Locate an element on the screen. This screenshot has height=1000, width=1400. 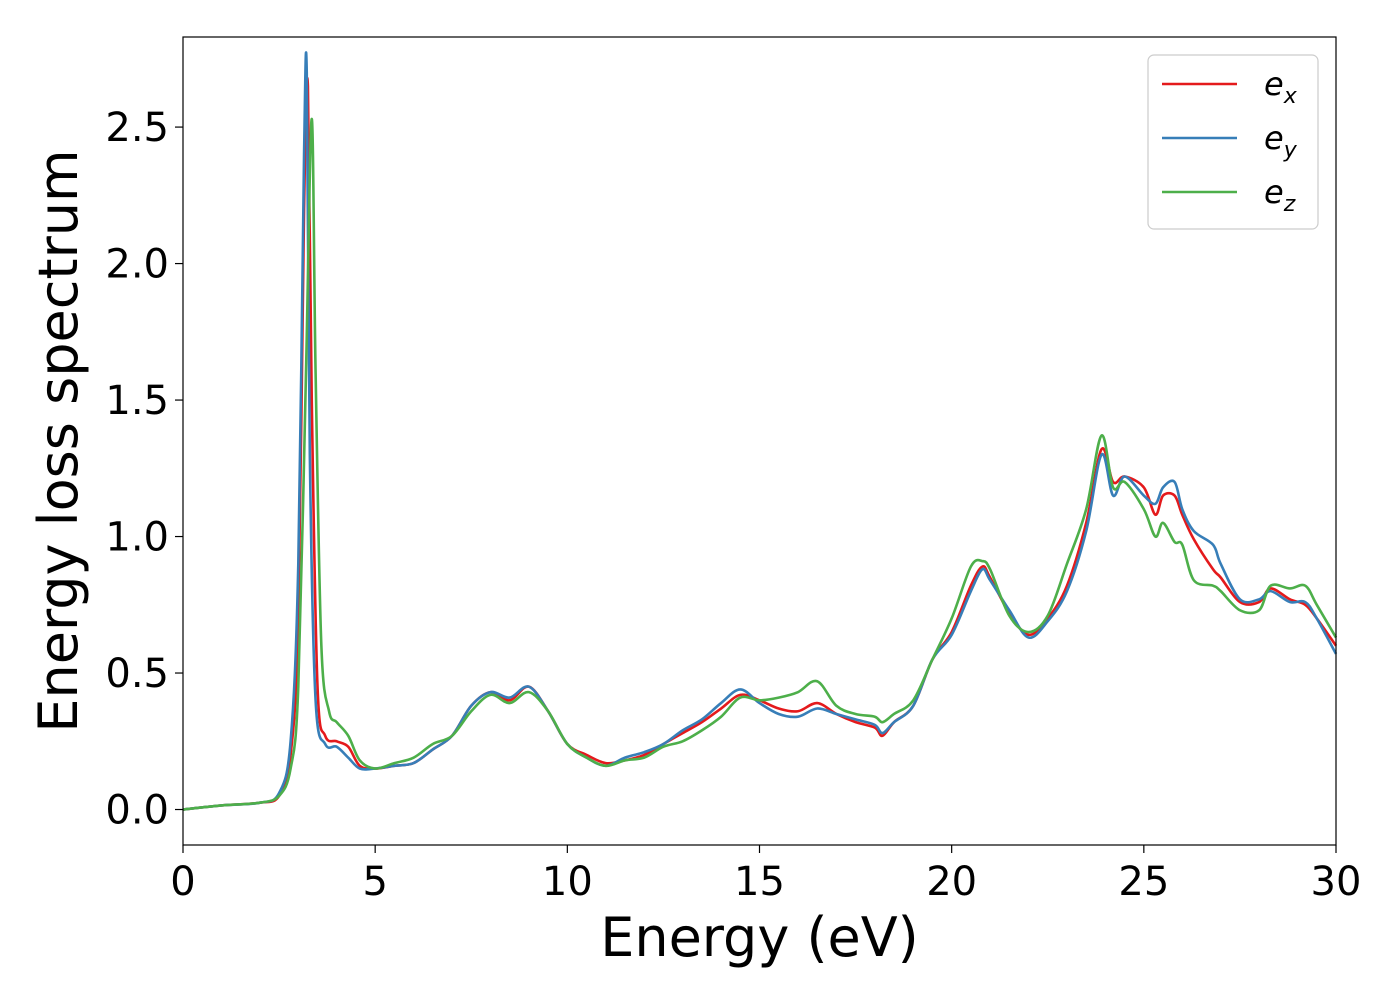
y-tick-label: 1.0 is located at coordinates (137, 538).